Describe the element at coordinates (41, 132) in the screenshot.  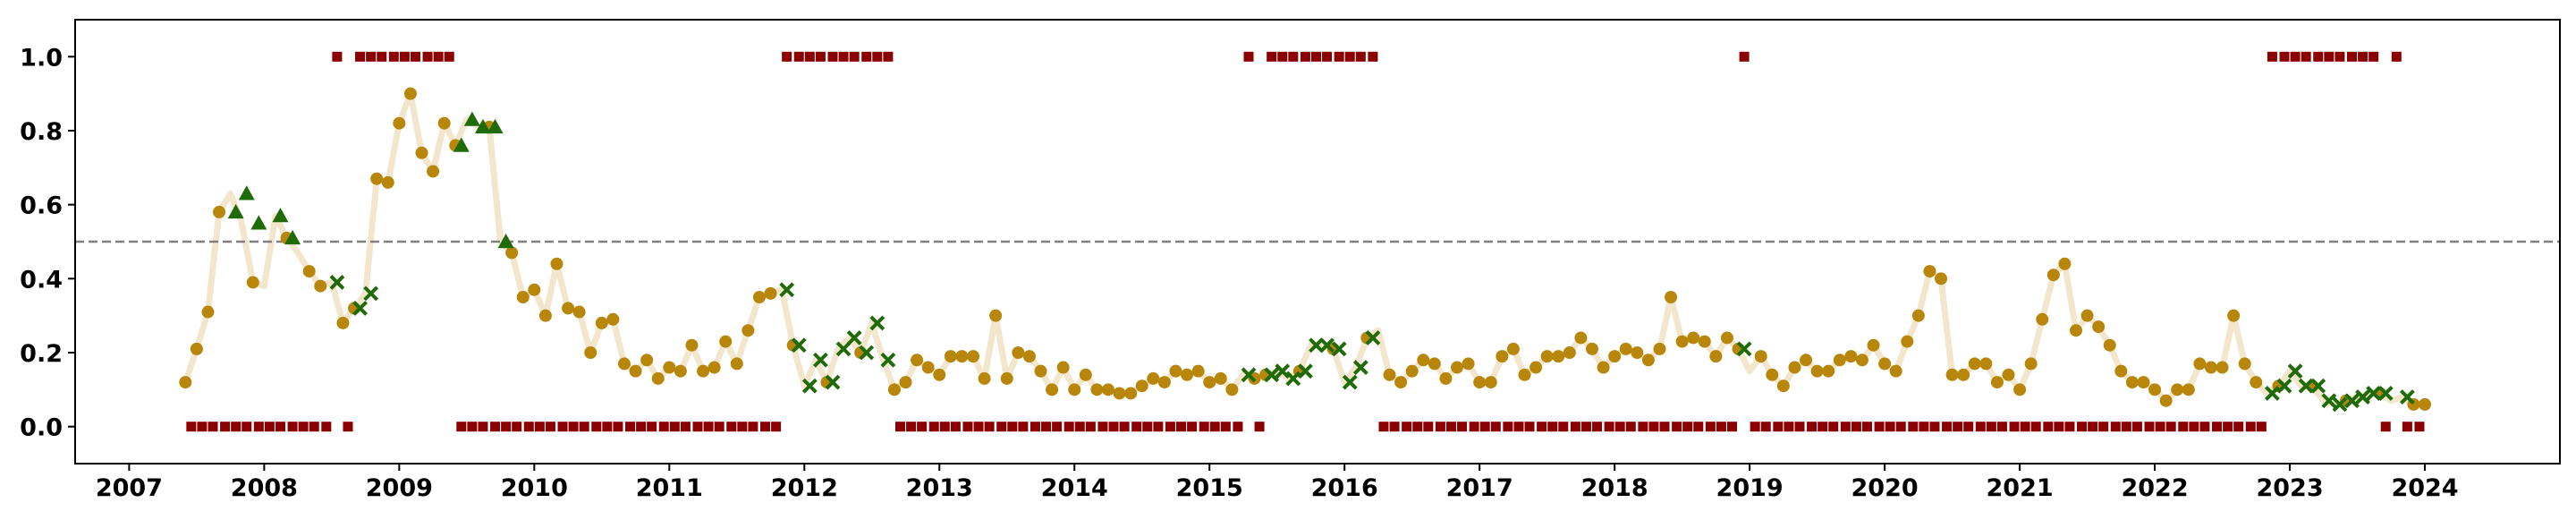
I see `y-tick-label: 0.8` at that location.